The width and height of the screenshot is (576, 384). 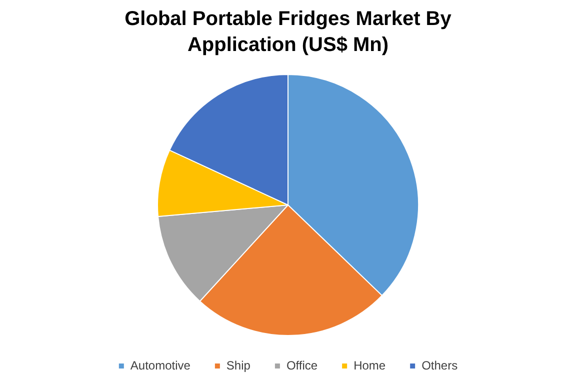 I want to click on legend-label: Office, so click(x=302, y=365).